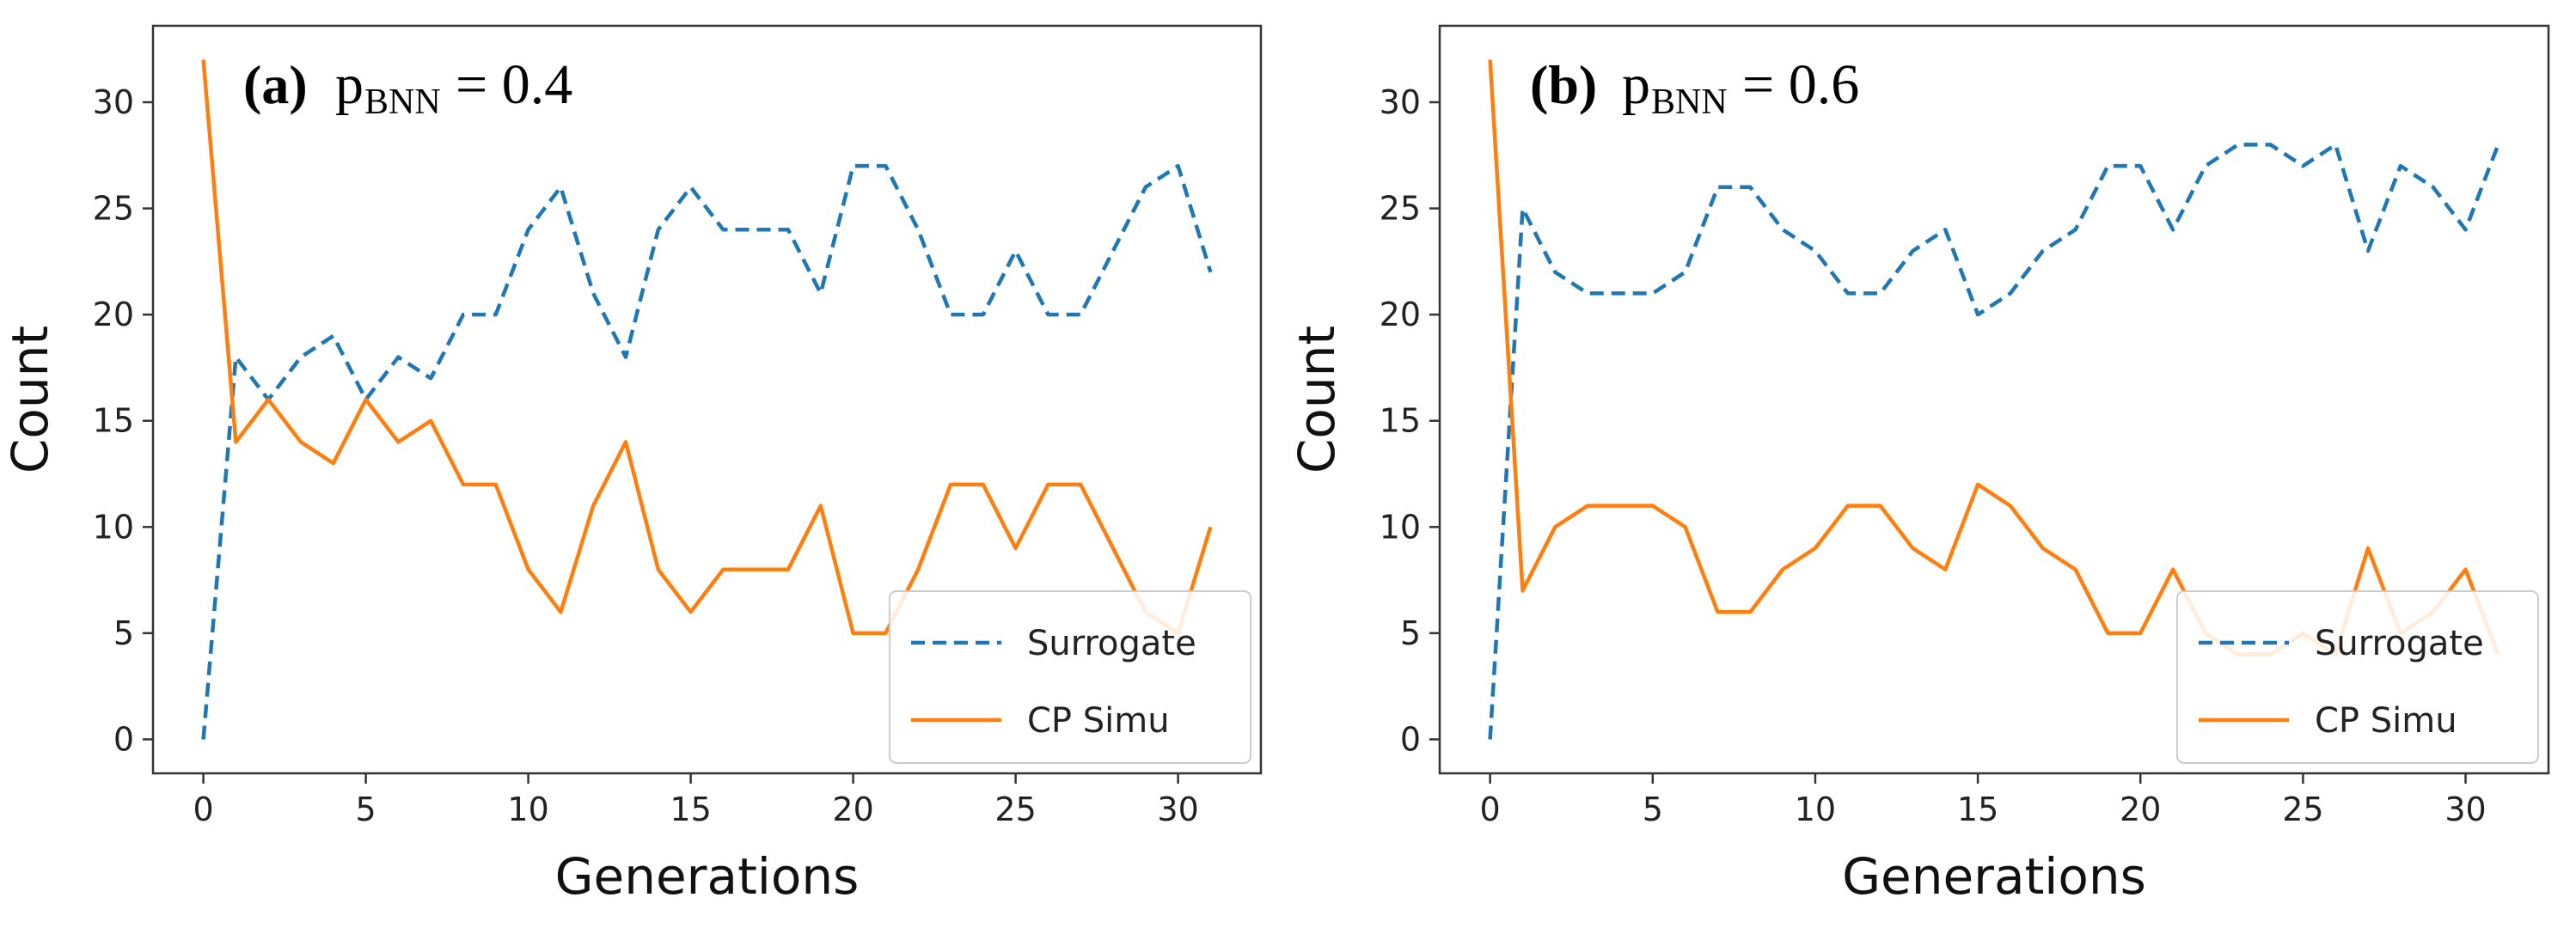 This screenshot has width=2576, height=928. Describe the element at coordinates (1563, 84) in the screenshot. I see `panel-label: (b)` at that location.